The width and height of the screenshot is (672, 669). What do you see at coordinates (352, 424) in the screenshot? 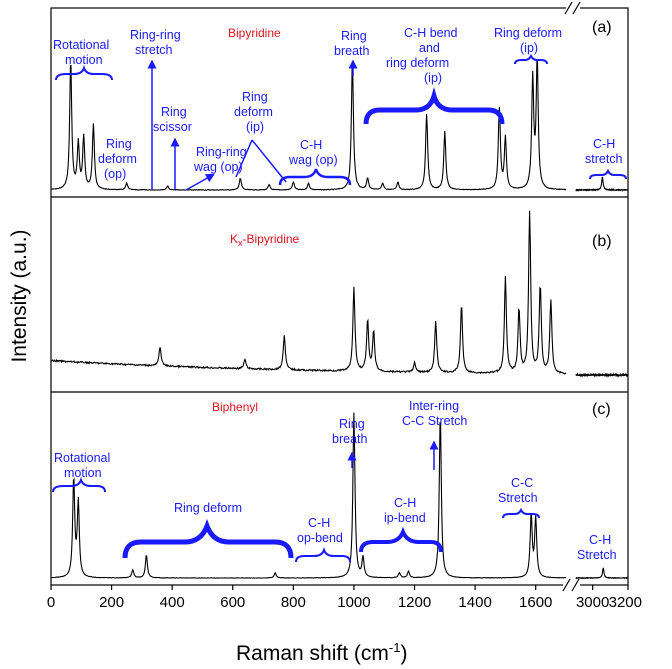
I see `annot-ring-breath-c: Ring` at bounding box center [352, 424].